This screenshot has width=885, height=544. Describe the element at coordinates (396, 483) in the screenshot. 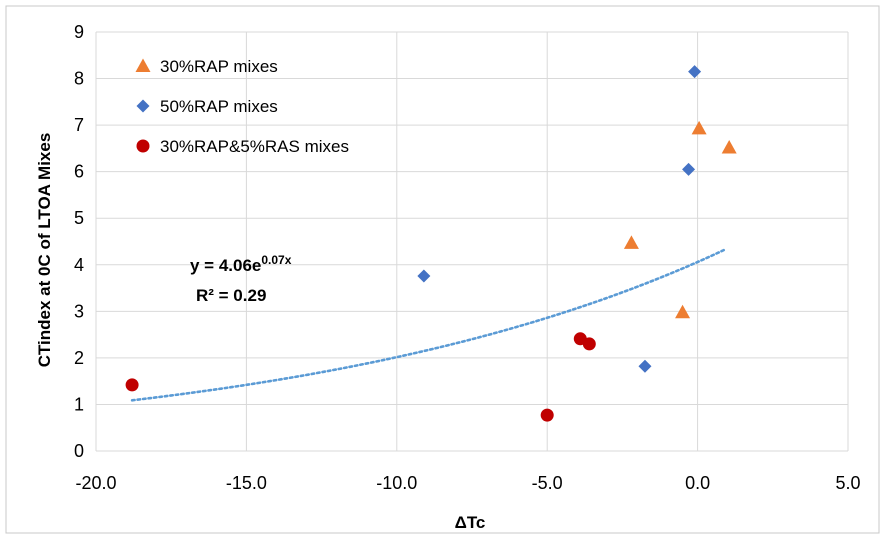

I see `x-tick-label: -10.0` at that location.